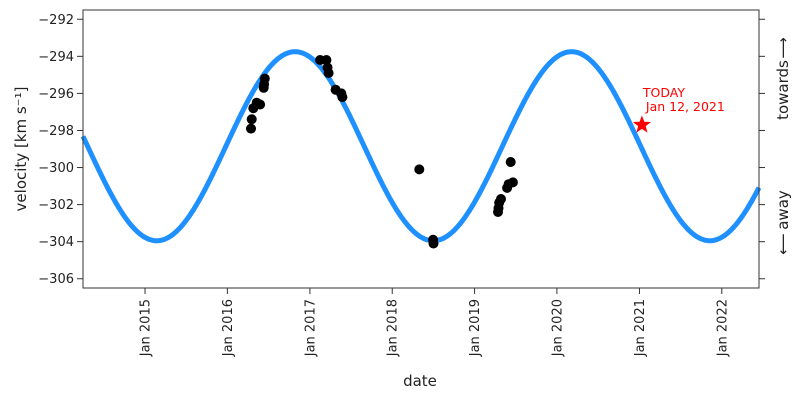 This screenshot has width=800, height=400. What do you see at coordinates (56, 205) in the screenshot?
I see `y-tick-label: −302` at bounding box center [56, 205].